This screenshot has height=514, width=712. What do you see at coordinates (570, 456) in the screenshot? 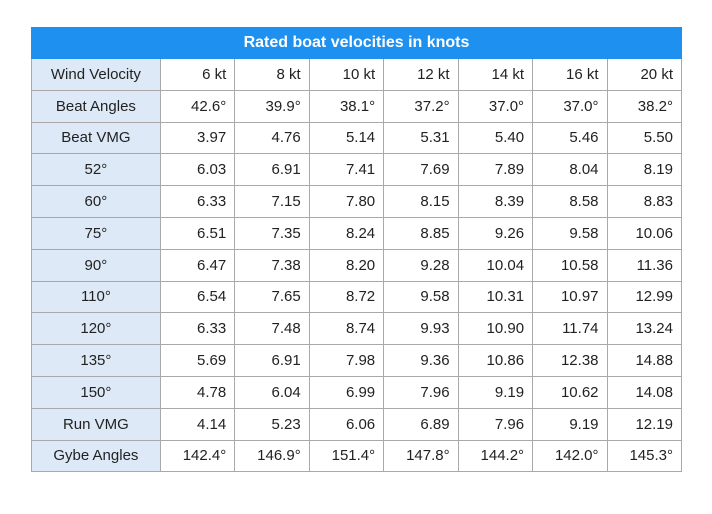
I see `cell: 142.0°` at bounding box center [570, 456].